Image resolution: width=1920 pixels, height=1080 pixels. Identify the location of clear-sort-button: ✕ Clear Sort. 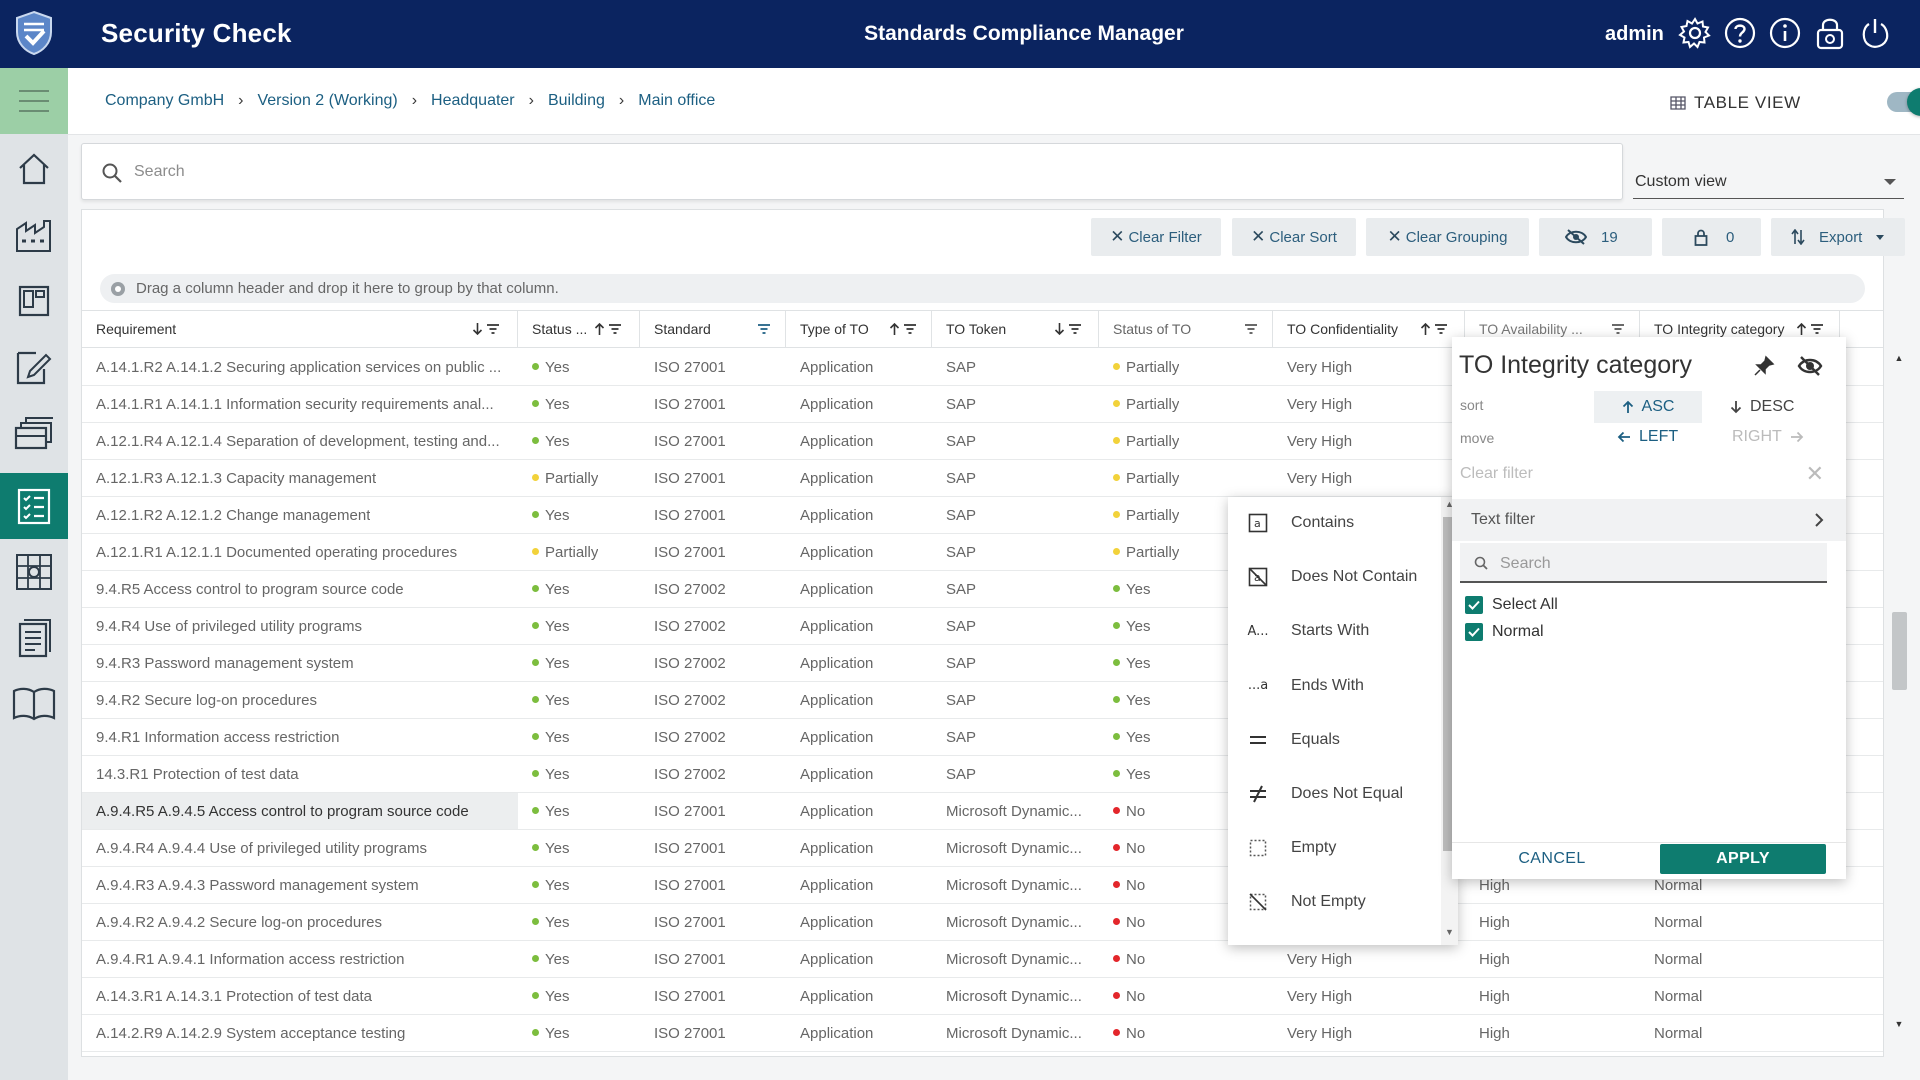
(1294, 237).